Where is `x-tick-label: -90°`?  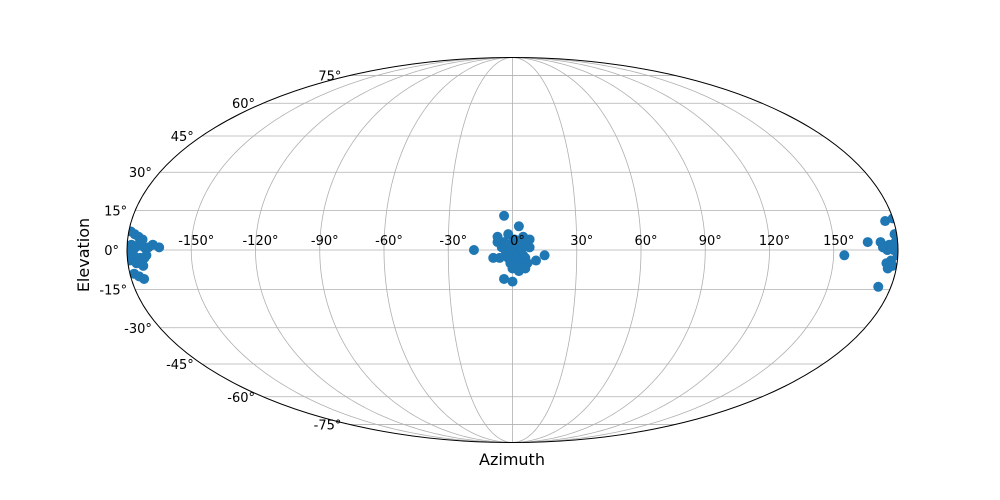 x-tick-label: -90° is located at coordinates (325, 241).